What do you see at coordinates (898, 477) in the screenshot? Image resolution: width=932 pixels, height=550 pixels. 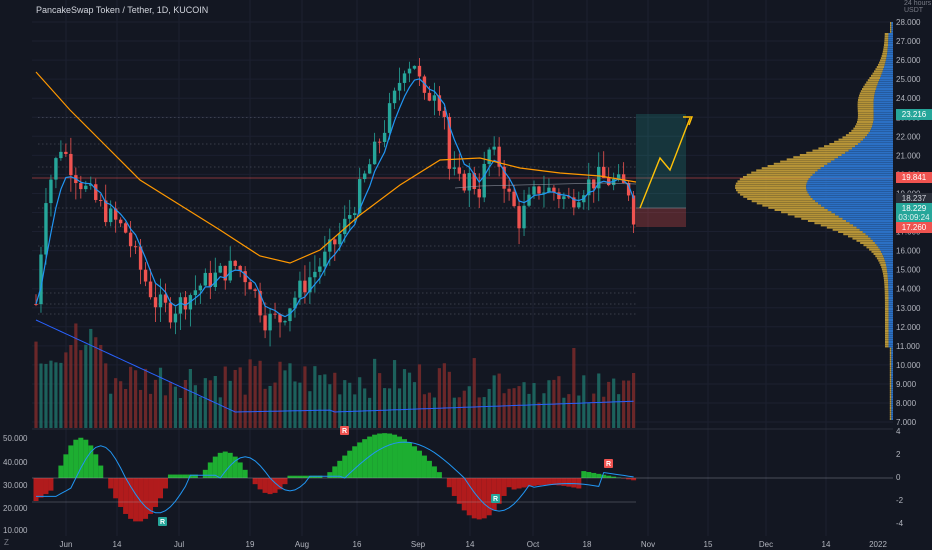 I see `osc-right-tick: 0` at bounding box center [898, 477].